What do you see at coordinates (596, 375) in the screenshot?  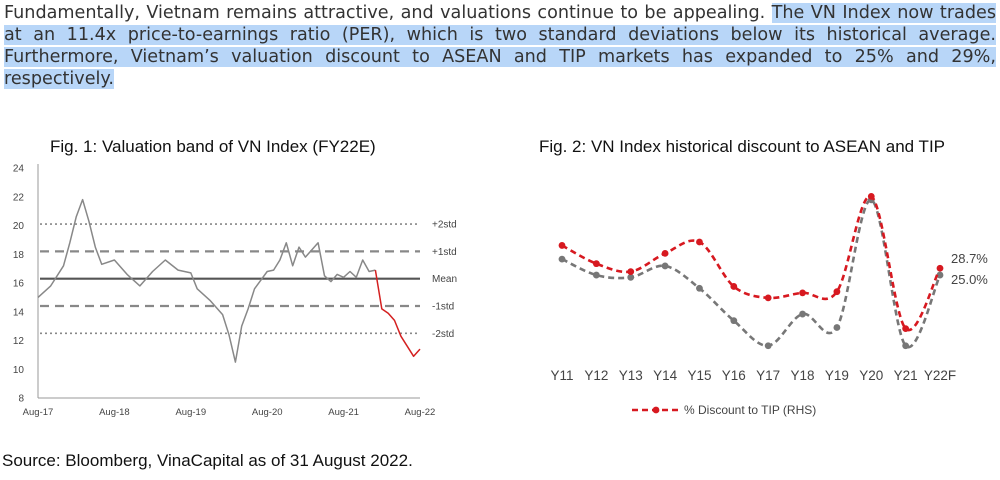 I see `x-category-label: Y12` at bounding box center [596, 375].